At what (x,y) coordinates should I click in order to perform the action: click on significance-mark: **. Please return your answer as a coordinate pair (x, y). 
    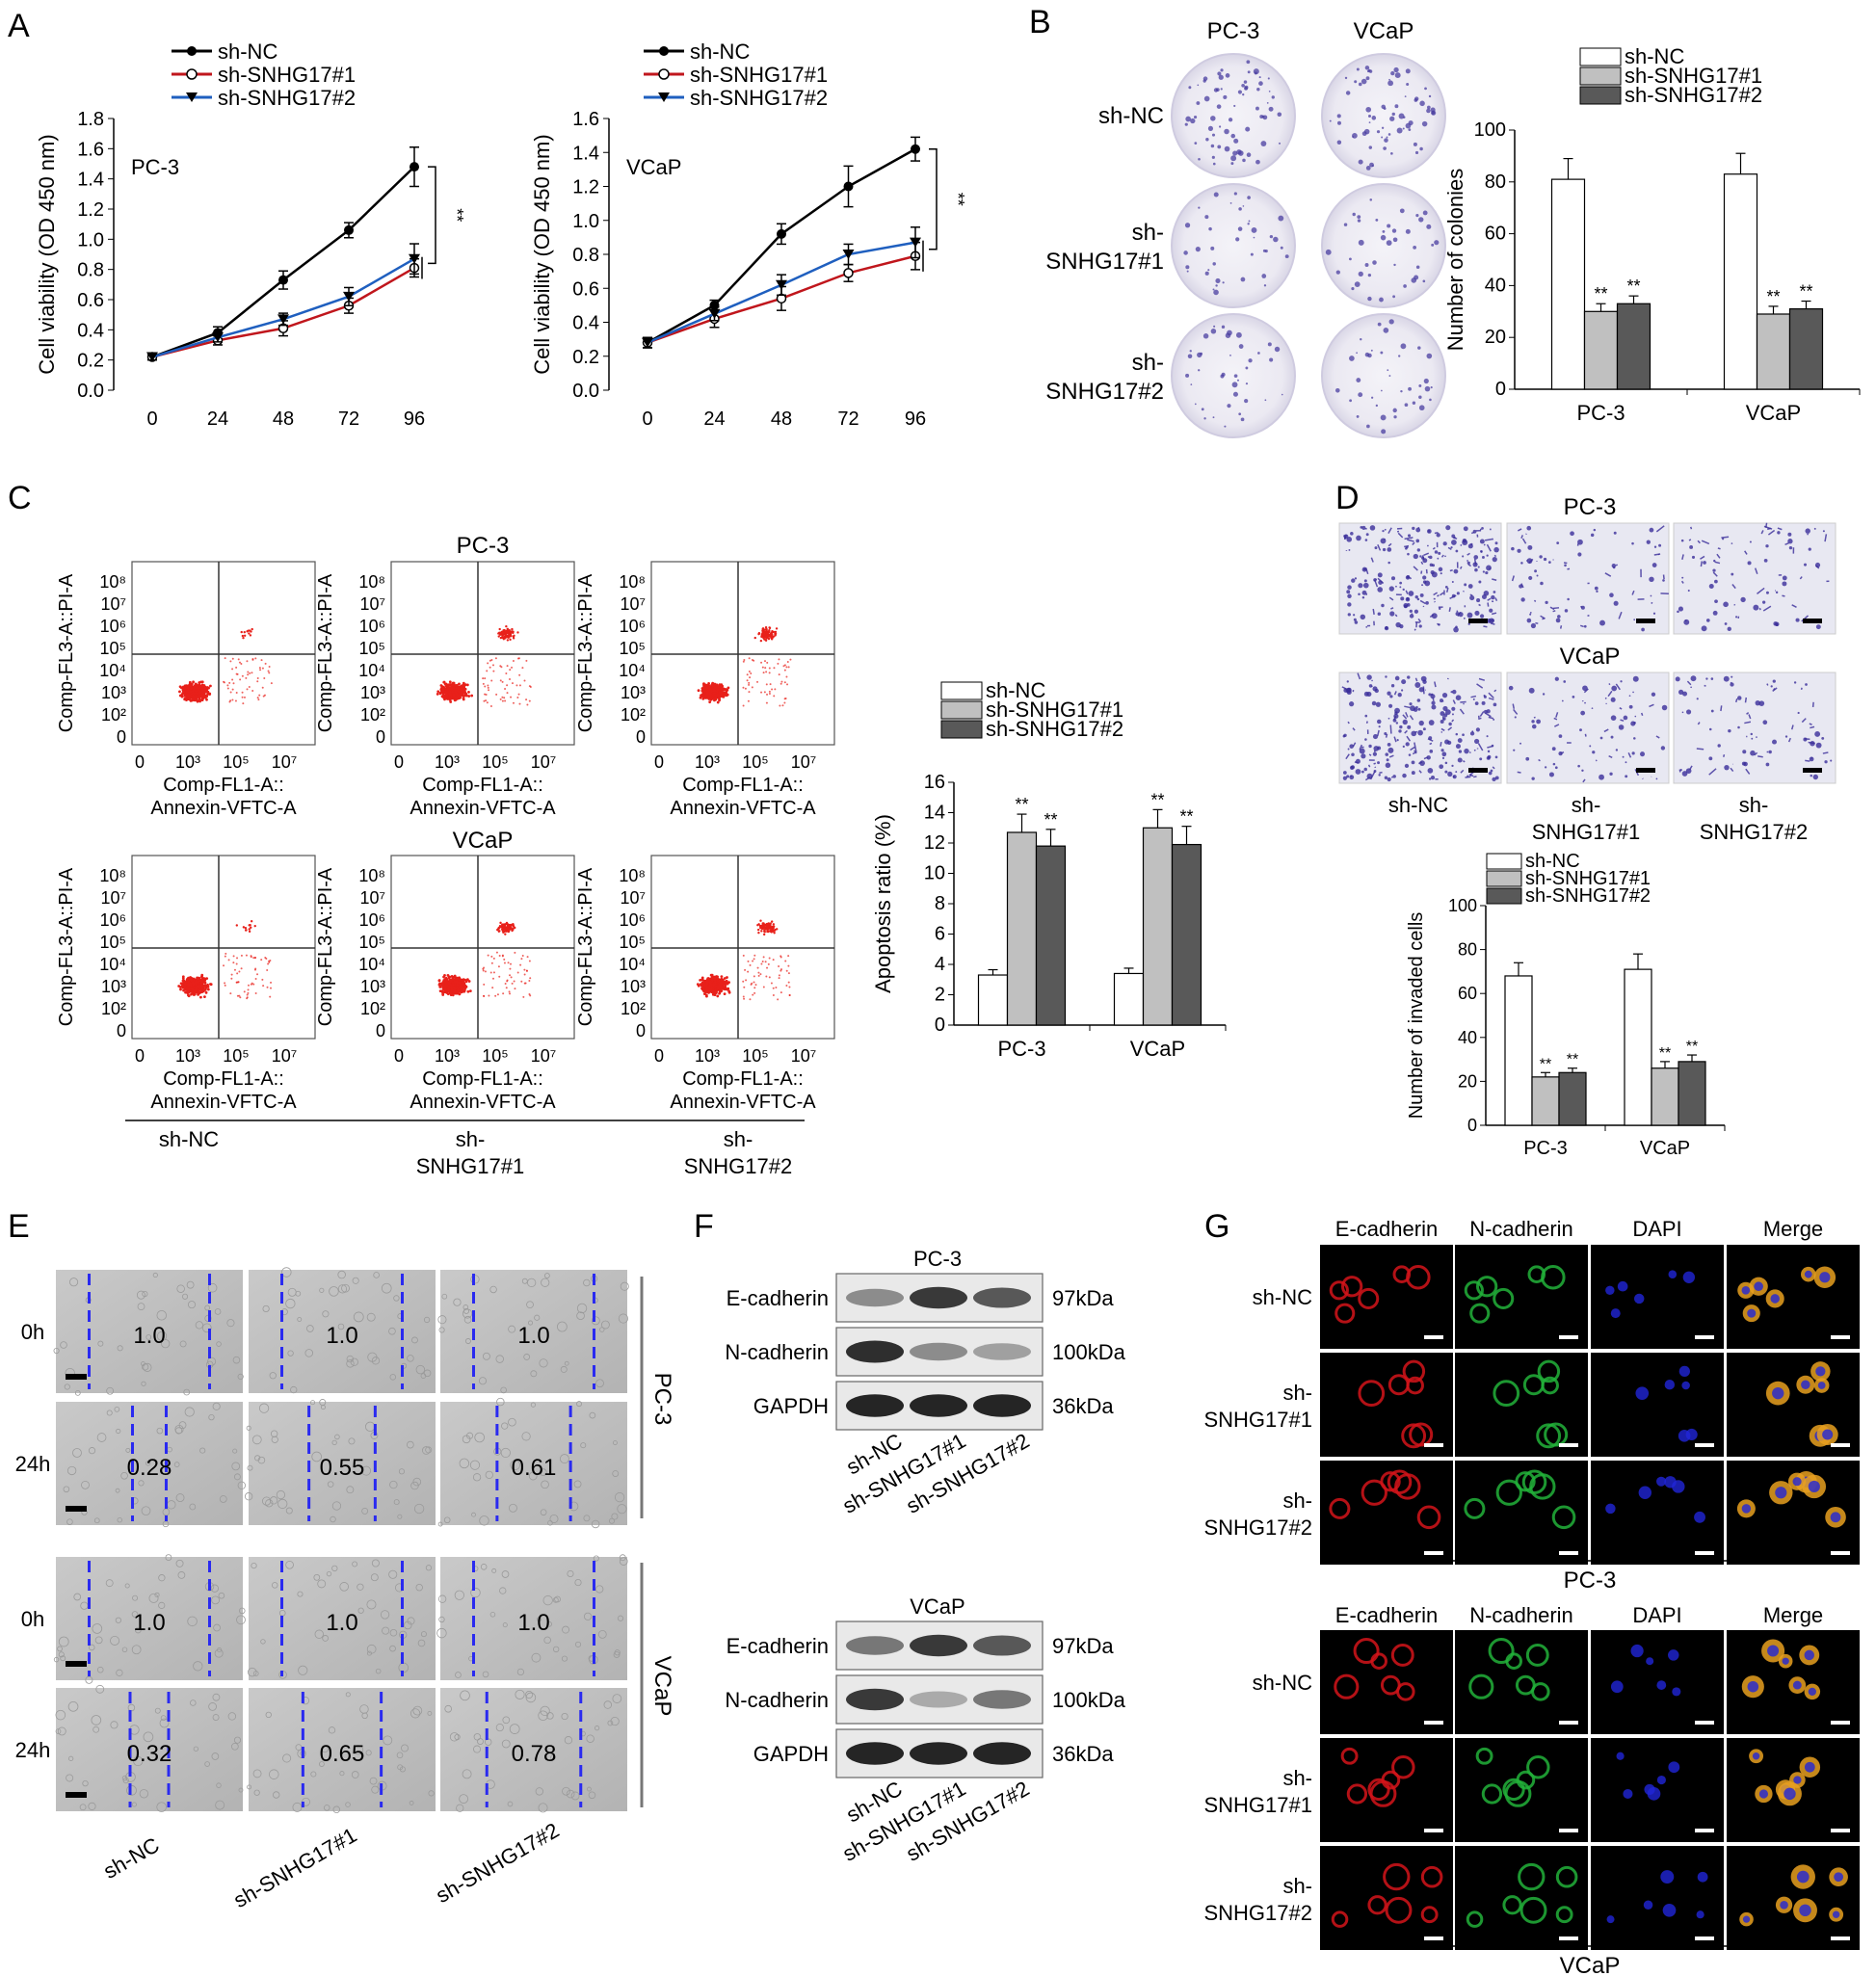
    Looking at the image, I should click on (1692, 1047).